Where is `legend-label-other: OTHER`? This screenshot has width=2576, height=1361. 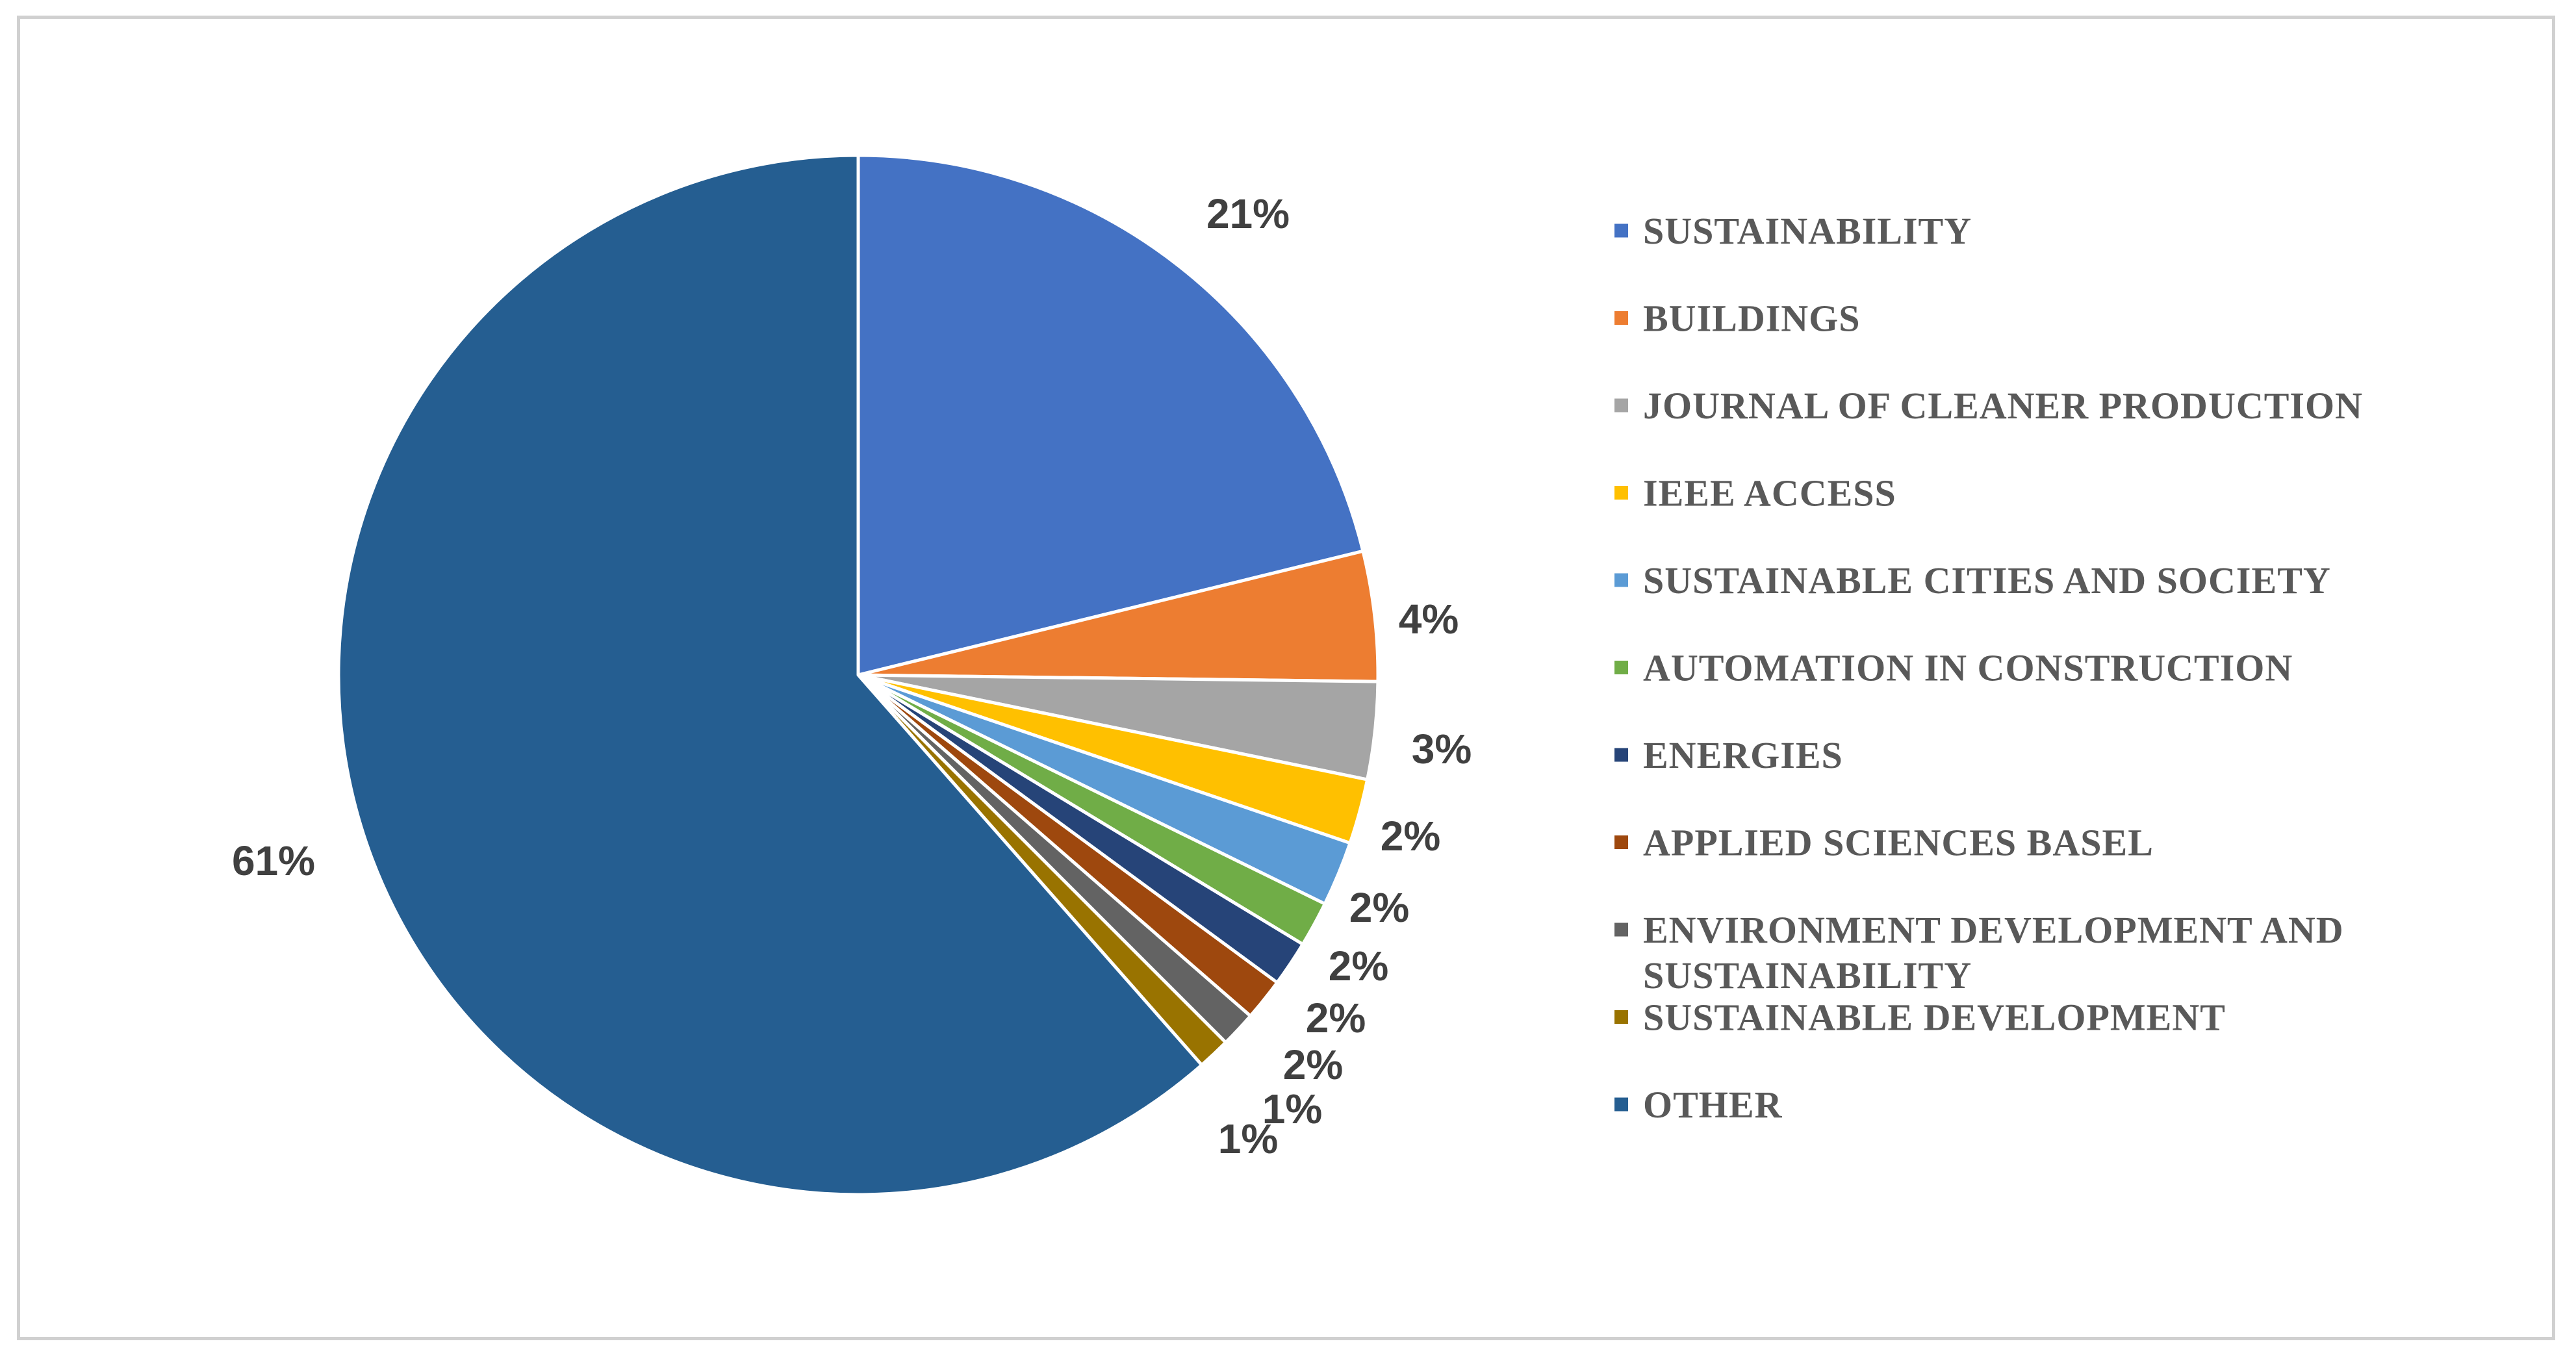 legend-label-other: OTHER is located at coordinates (1713, 1105).